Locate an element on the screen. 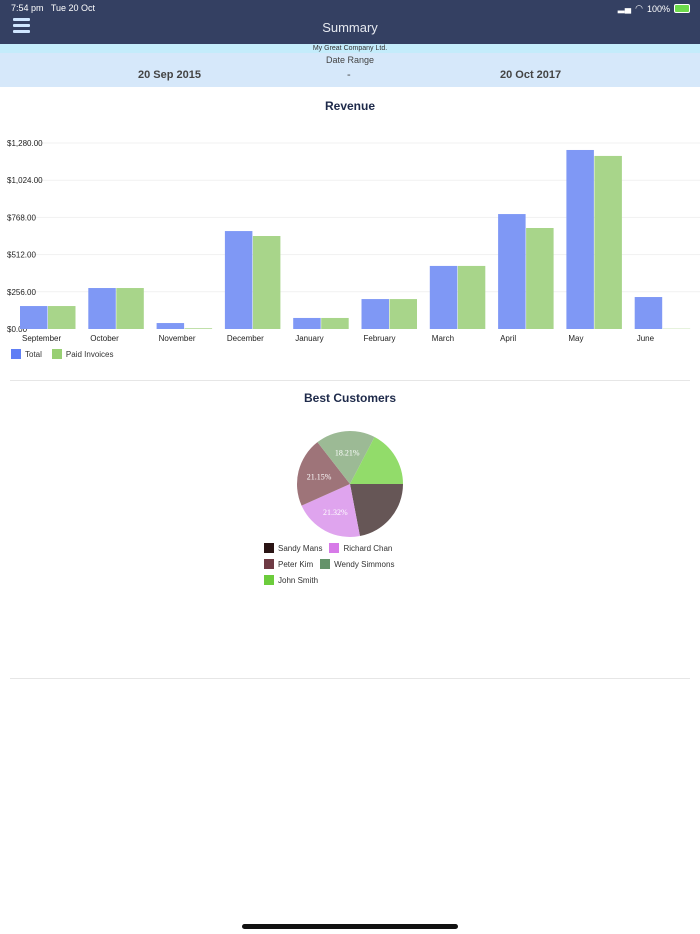 The image size is (700, 934). x-tick-label: March is located at coordinates (443, 338).